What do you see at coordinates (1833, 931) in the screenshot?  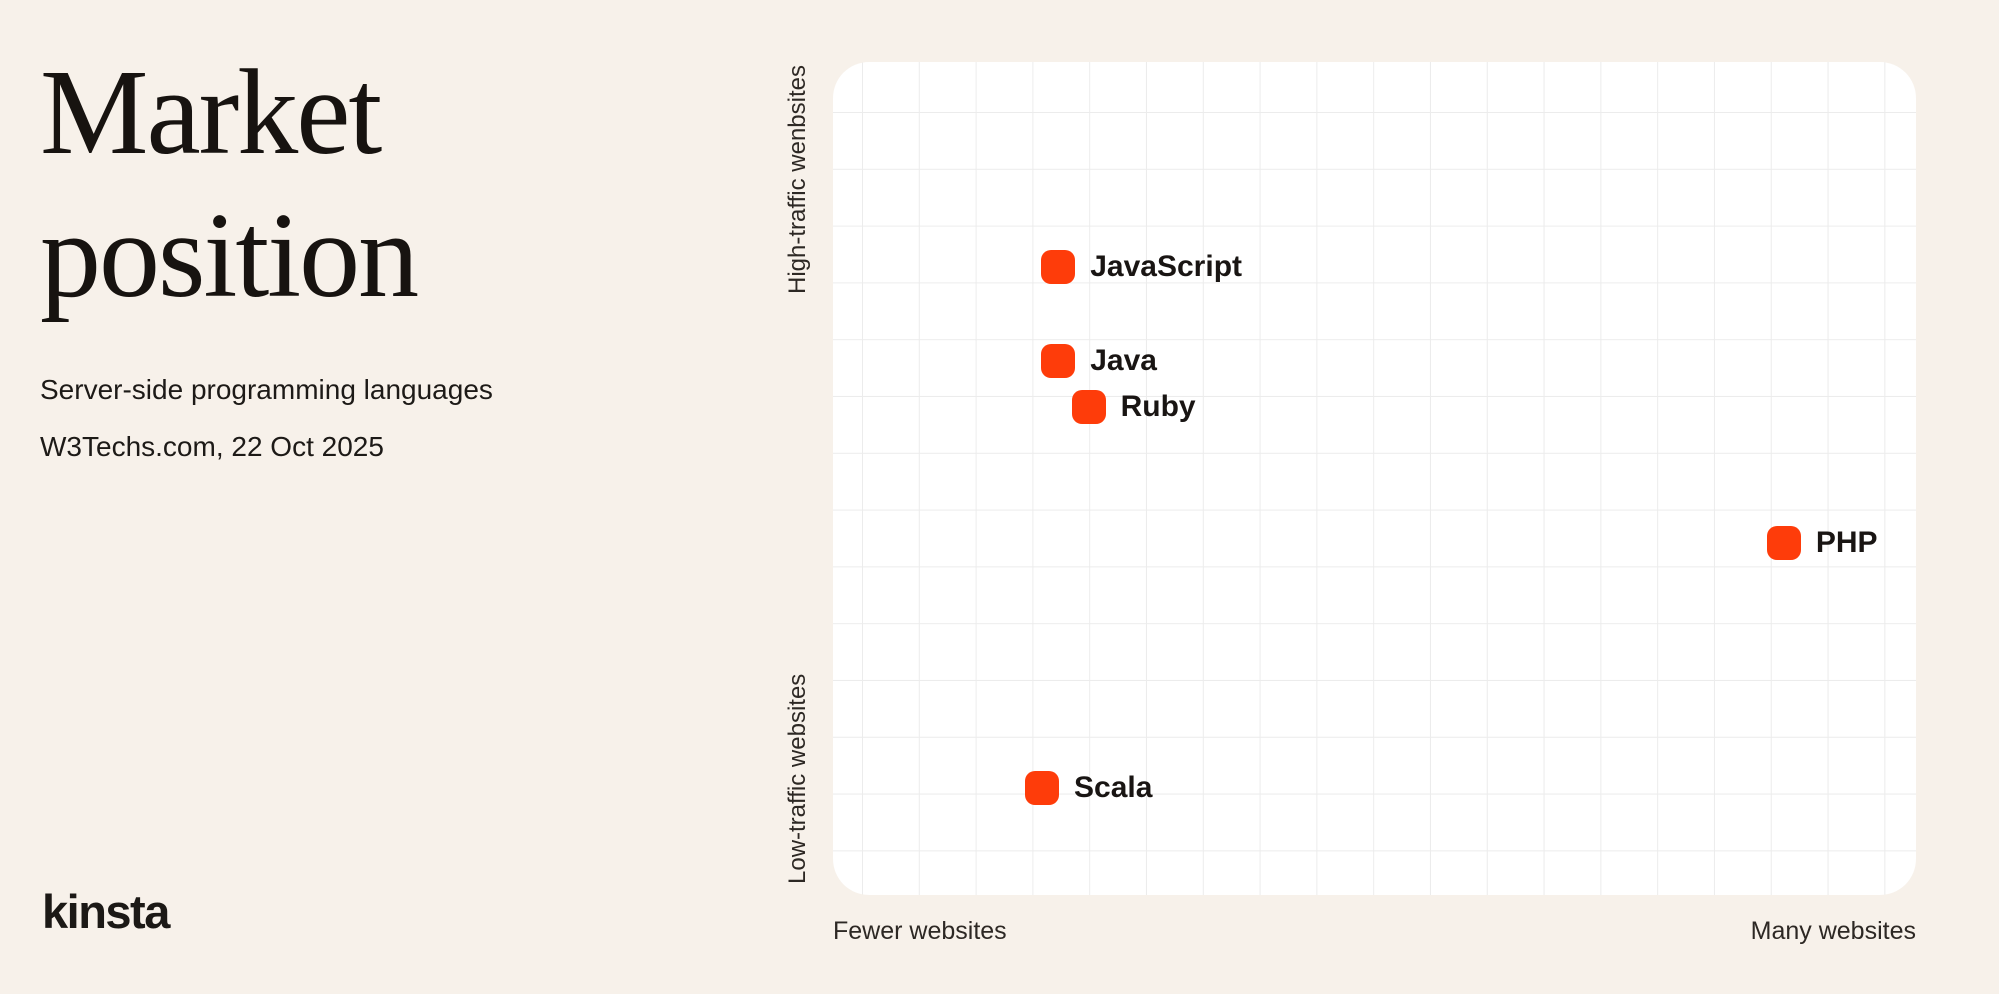 I see `x-axis-right-label: Many websites` at bounding box center [1833, 931].